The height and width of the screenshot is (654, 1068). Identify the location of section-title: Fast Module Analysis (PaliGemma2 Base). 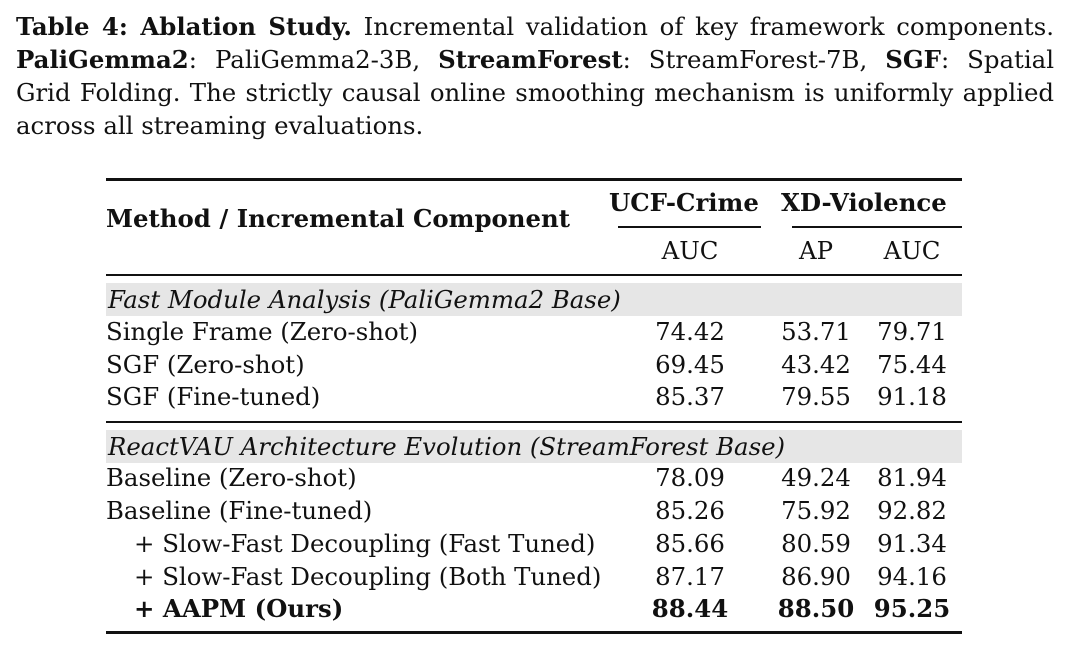
(364, 299).